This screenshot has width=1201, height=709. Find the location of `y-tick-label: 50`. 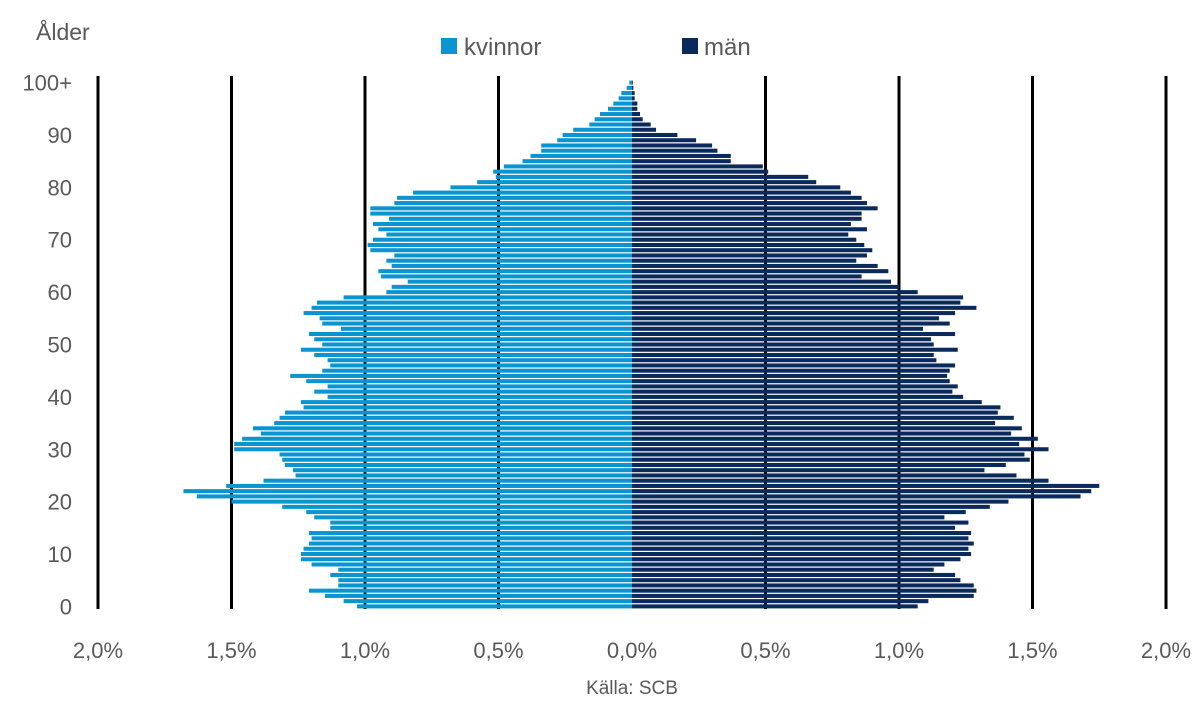

y-tick-label: 50 is located at coordinates (60, 345).